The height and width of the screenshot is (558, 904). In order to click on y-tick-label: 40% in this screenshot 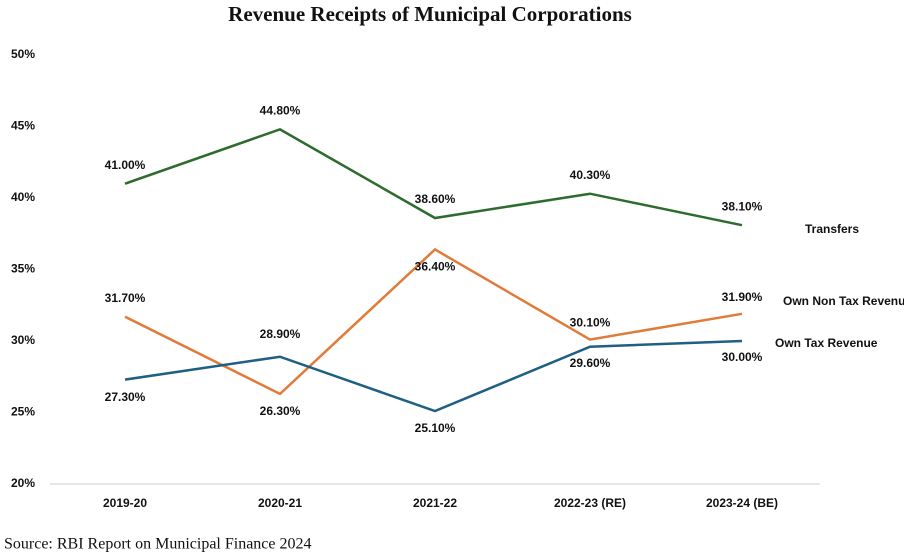, I will do `click(23, 197)`.